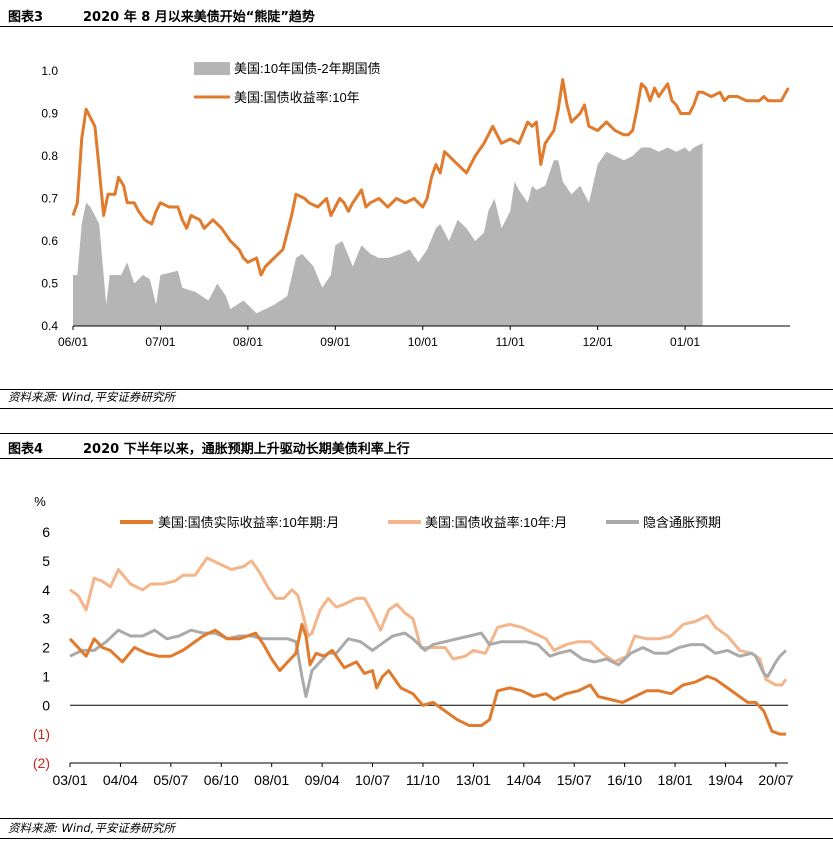 The image size is (833, 847). Describe the element at coordinates (675, 780) in the screenshot. I see `chart4-xtick-label: 18/01` at that location.